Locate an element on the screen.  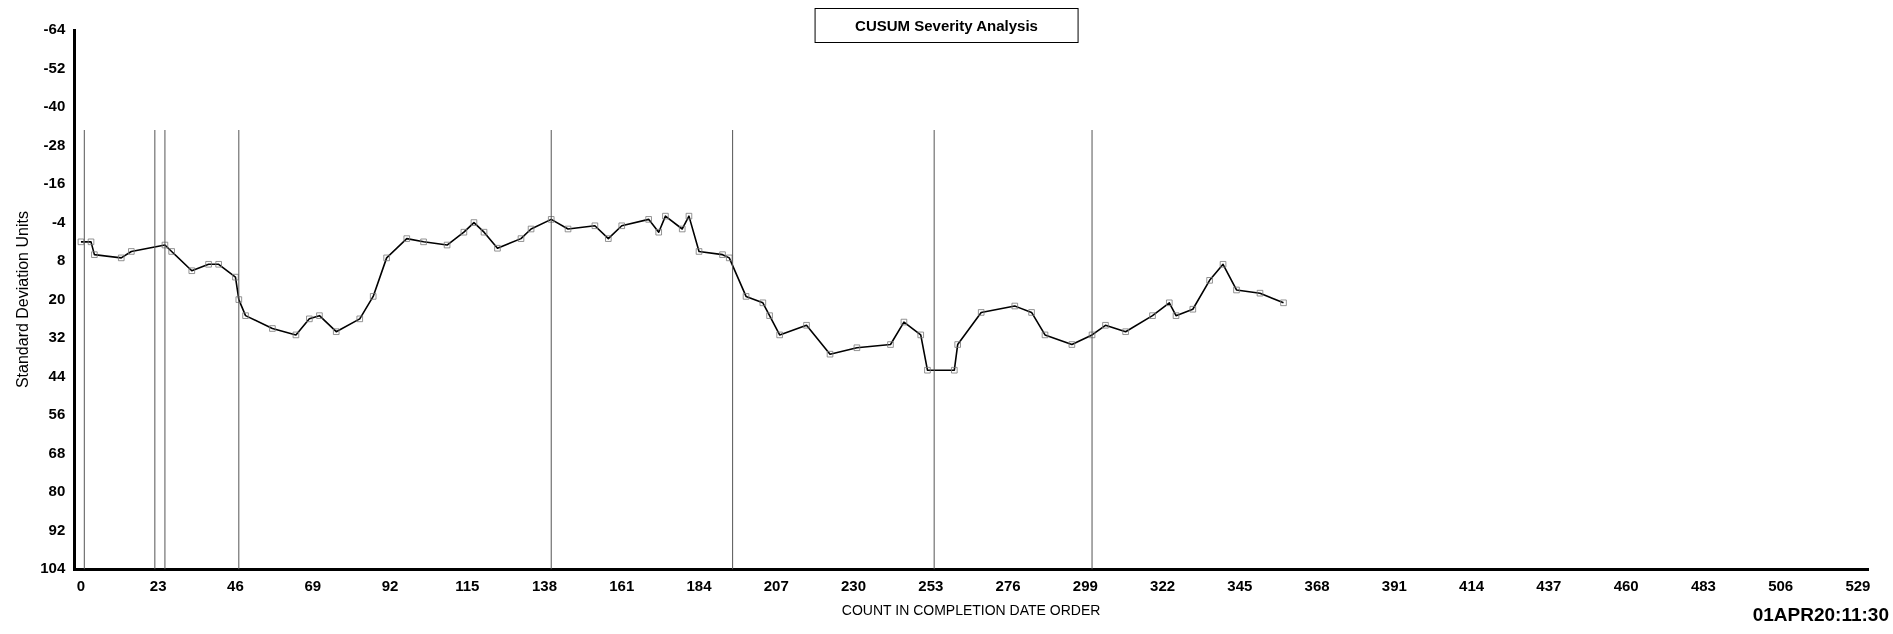
x-tick-label: 92 is located at coordinates (390, 586).